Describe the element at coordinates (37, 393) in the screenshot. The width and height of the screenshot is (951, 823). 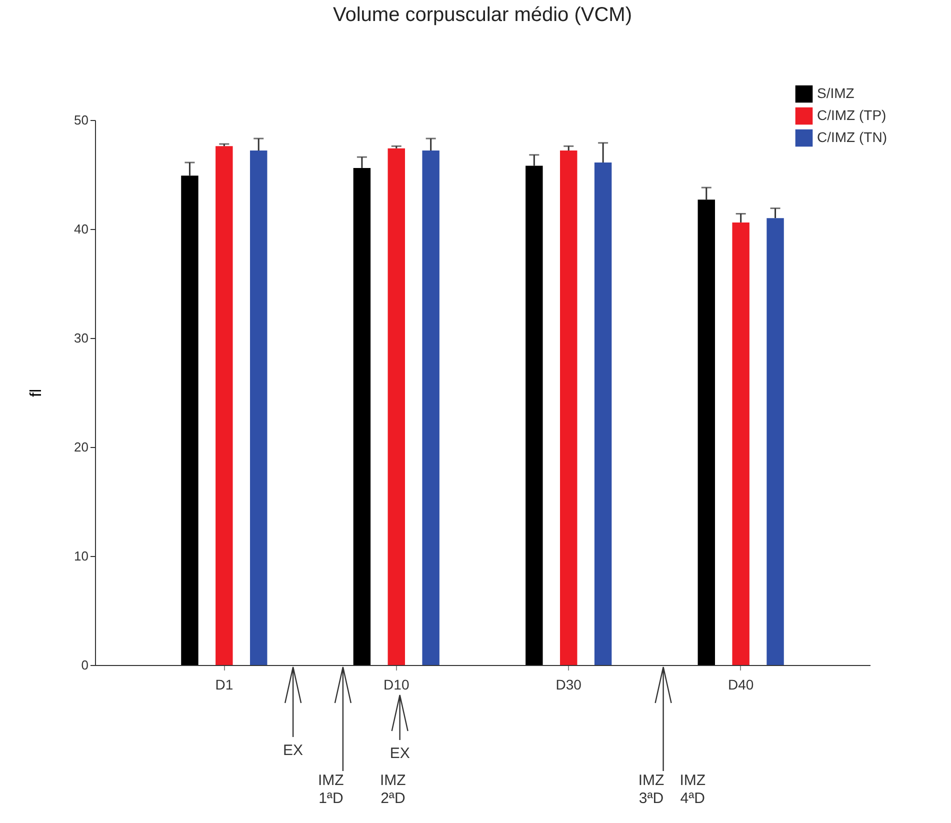
I see `y-axis-title: fl` at that location.